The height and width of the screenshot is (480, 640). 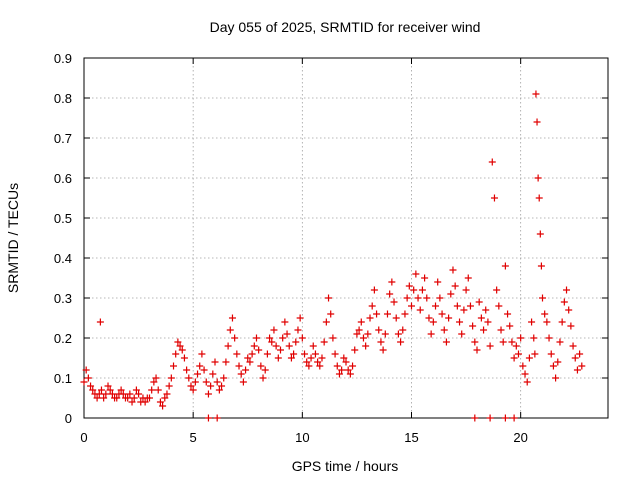 I want to click on y-axis-label: SRMTID / TECUs, so click(x=13, y=238).